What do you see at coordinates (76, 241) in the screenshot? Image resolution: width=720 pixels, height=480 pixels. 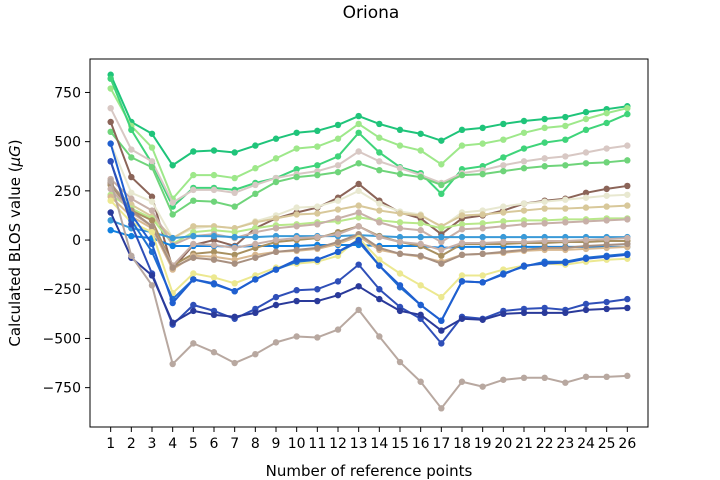 I see `y-tick-label: 0` at bounding box center [76, 241].